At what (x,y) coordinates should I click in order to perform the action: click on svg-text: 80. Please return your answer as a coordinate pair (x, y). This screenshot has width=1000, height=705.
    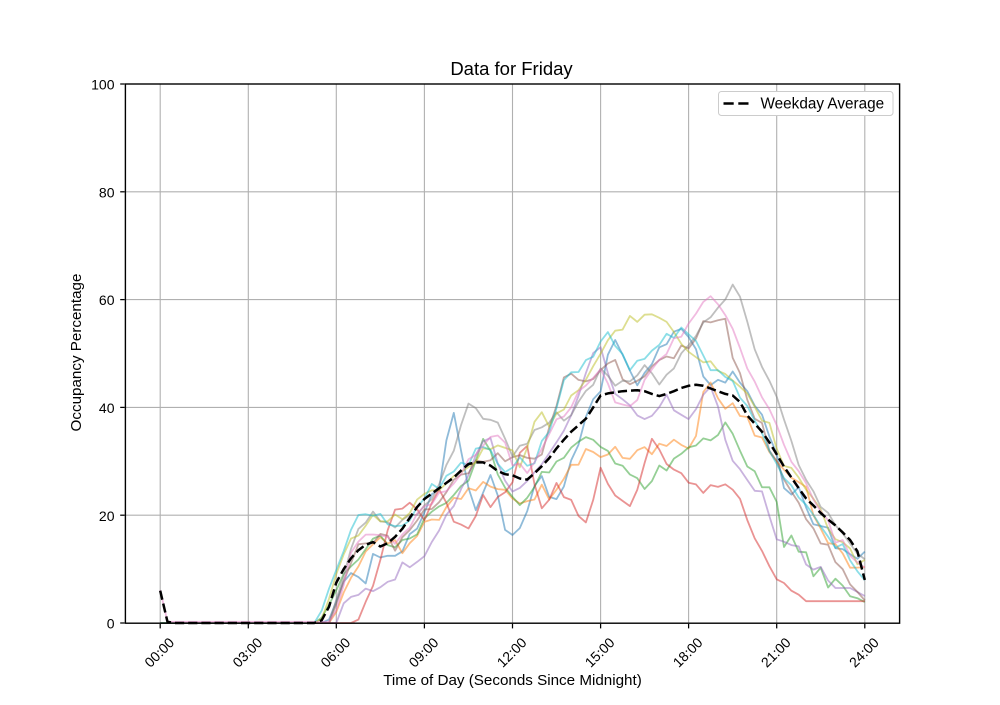
    Looking at the image, I should click on (107, 192).